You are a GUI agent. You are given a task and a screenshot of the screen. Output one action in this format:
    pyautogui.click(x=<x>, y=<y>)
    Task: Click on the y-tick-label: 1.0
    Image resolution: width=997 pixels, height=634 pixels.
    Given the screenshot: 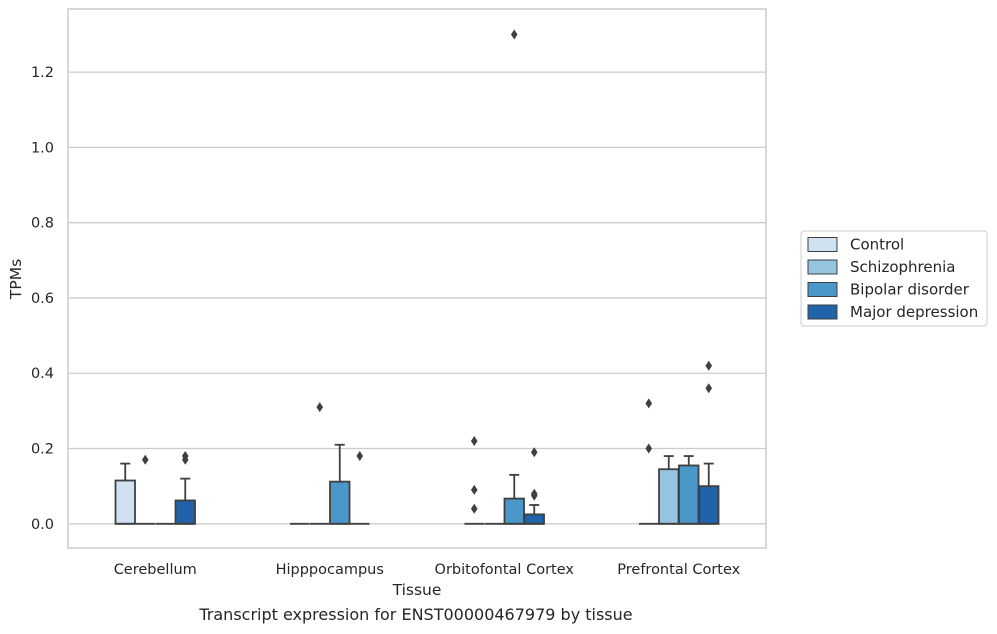 What is the action you would take?
    pyautogui.click(x=42, y=148)
    